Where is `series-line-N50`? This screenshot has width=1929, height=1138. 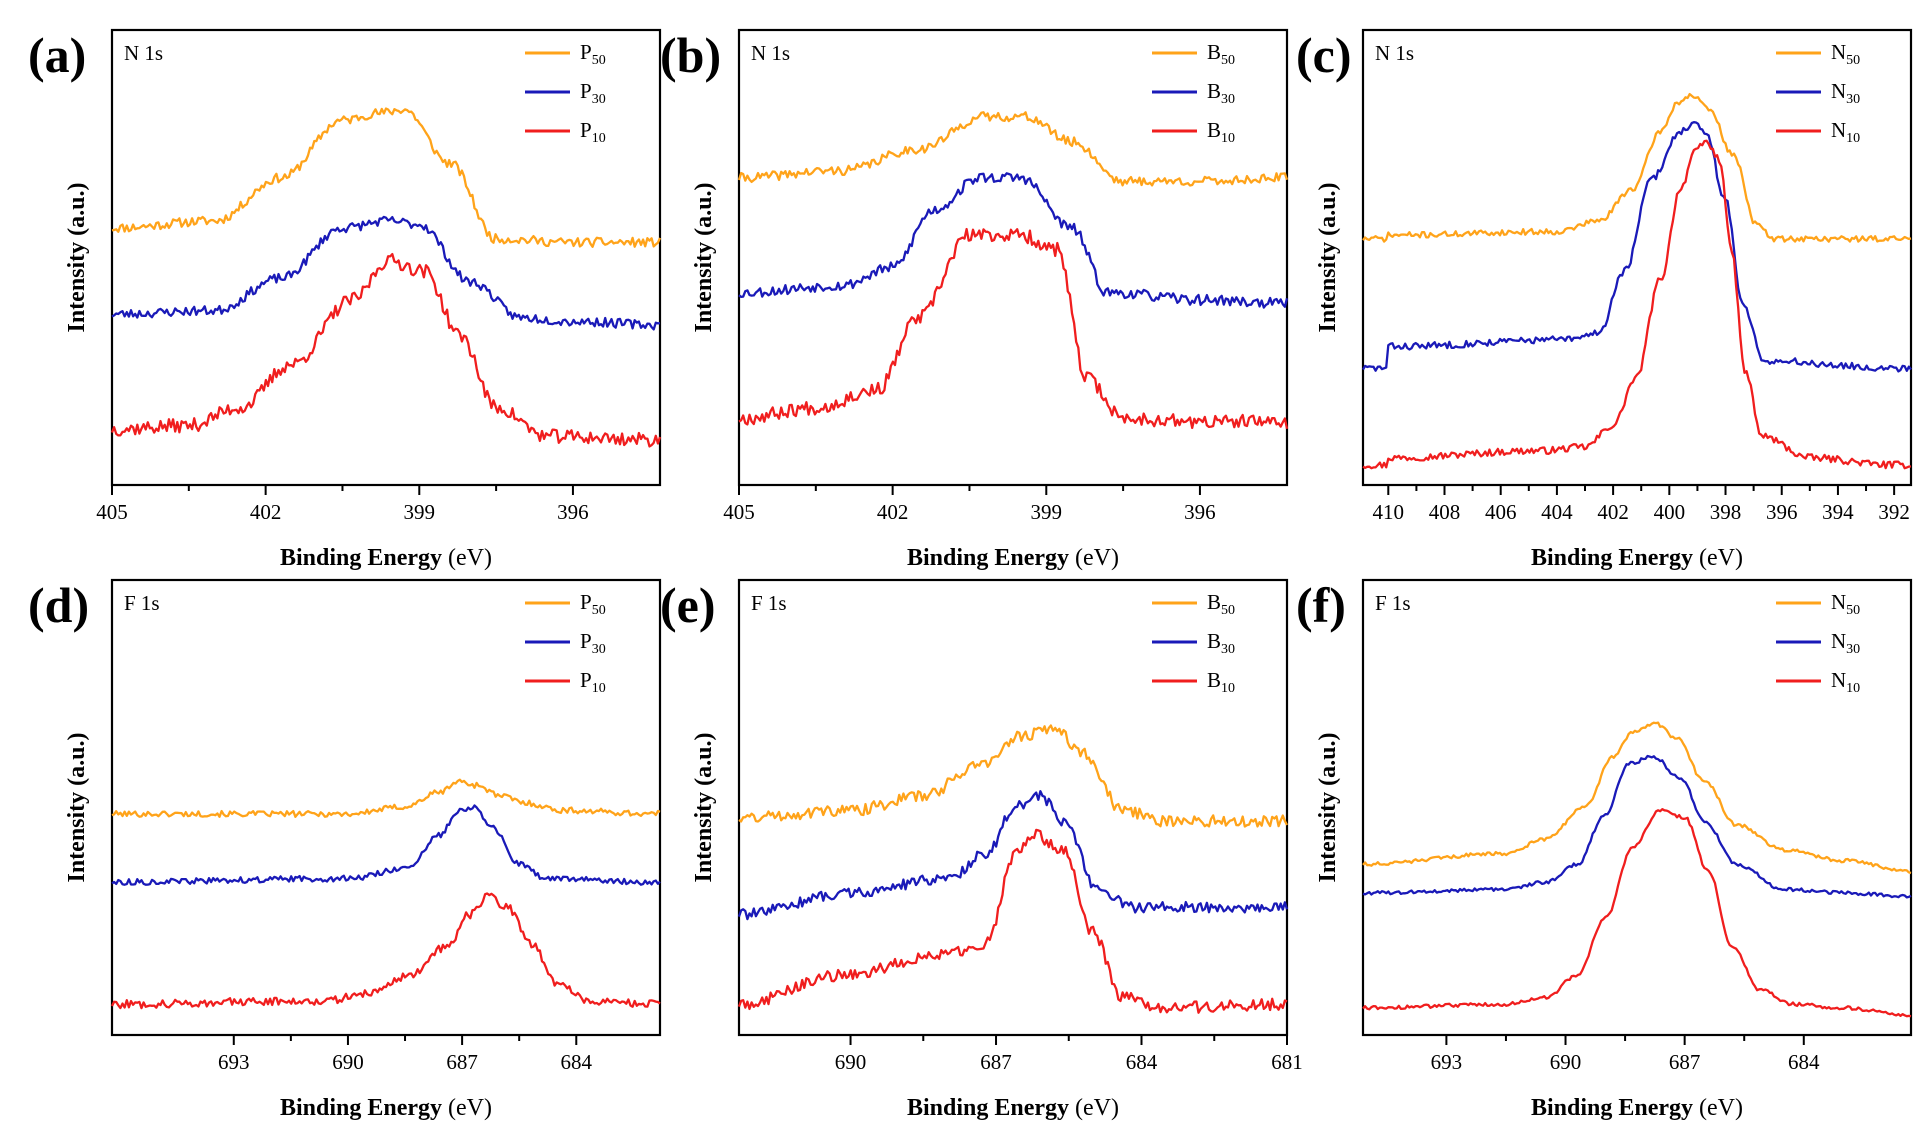 series-line-N50 is located at coordinates (1637, 798).